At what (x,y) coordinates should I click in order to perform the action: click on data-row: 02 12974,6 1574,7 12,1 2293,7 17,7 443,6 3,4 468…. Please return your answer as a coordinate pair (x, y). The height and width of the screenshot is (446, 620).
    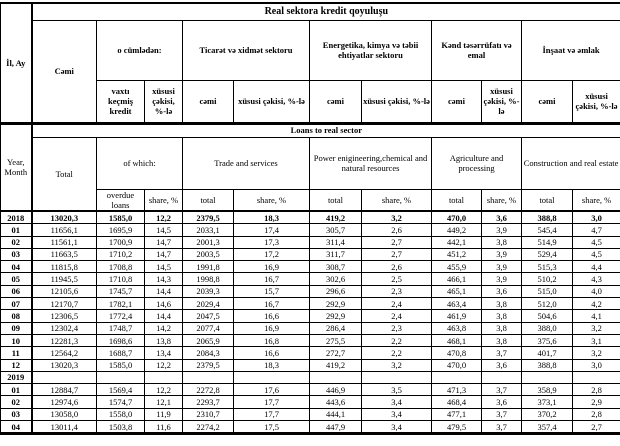
    Looking at the image, I should click on (310, 402).